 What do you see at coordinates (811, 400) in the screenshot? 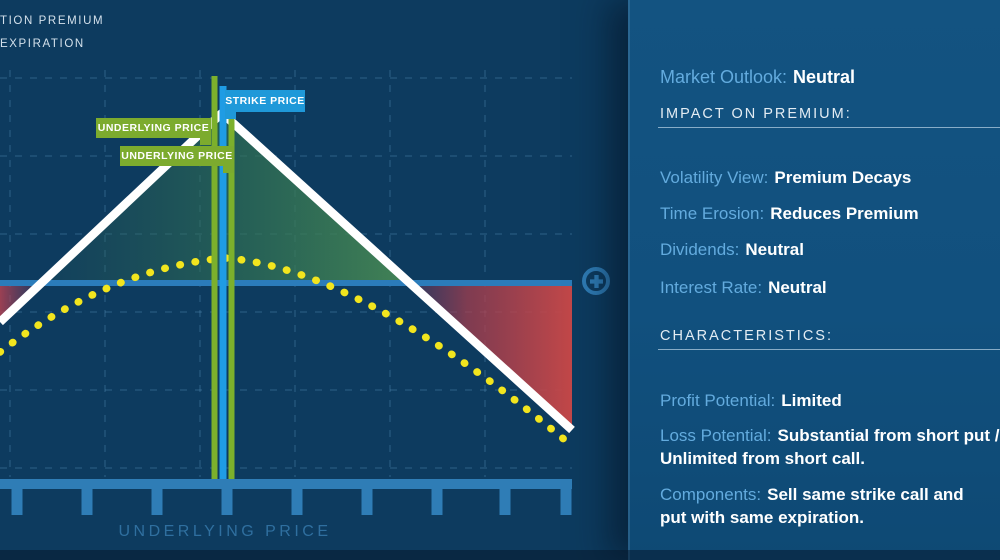
I see `profit-potential-value: Limited` at bounding box center [811, 400].